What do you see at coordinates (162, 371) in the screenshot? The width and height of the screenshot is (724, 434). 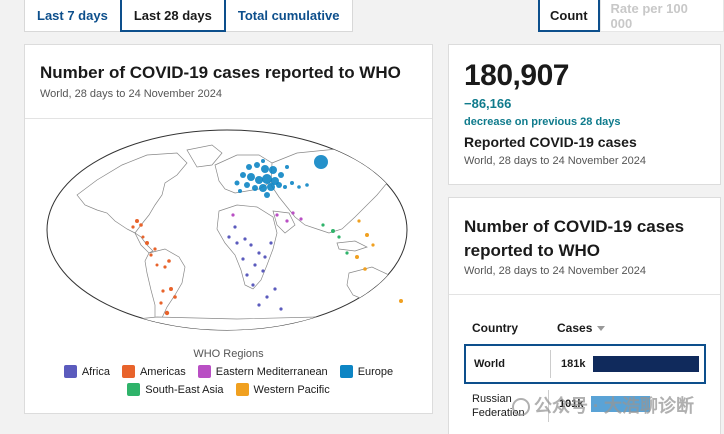 I see `legend-label-americas: Americas` at bounding box center [162, 371].